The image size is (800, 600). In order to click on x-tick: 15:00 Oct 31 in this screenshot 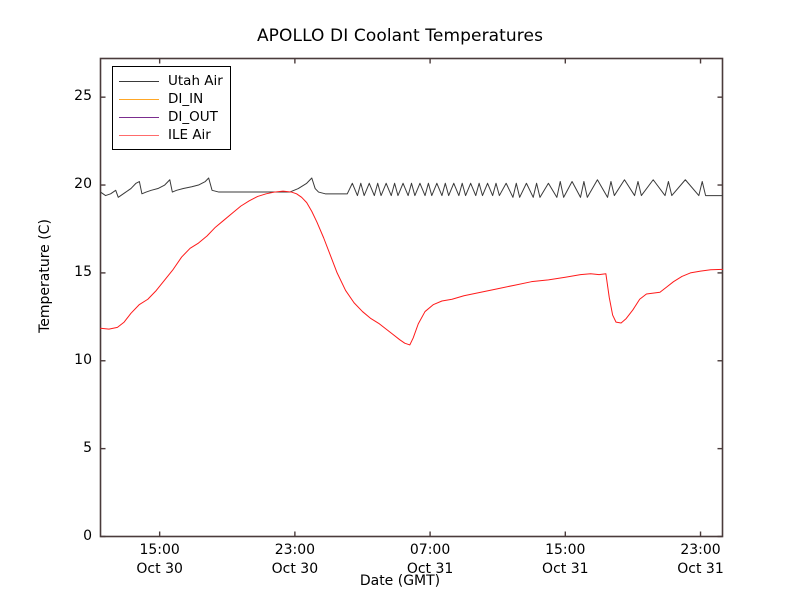, I will do `click(565, 560)`.